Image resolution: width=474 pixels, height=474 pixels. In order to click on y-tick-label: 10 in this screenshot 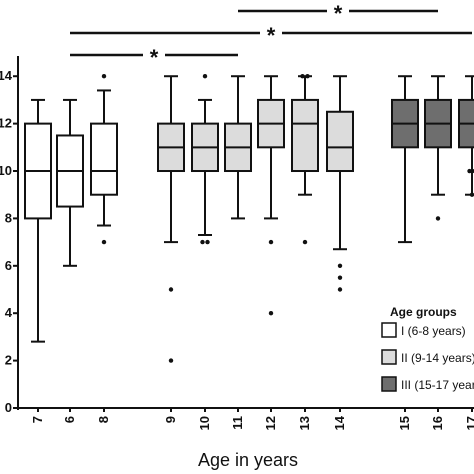, I will do `click(6, 170)`.